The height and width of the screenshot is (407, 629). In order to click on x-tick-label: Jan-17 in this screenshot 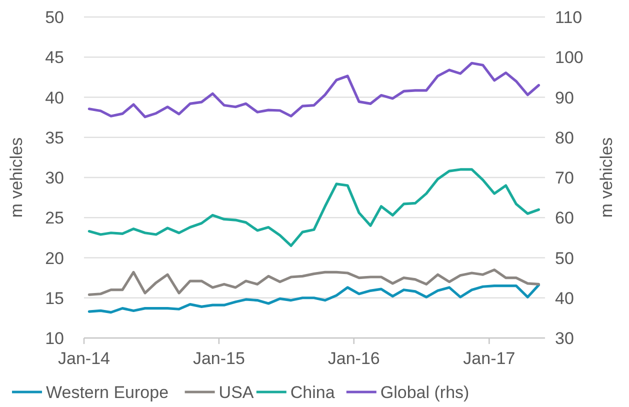, I will do `click(489, 358)`.